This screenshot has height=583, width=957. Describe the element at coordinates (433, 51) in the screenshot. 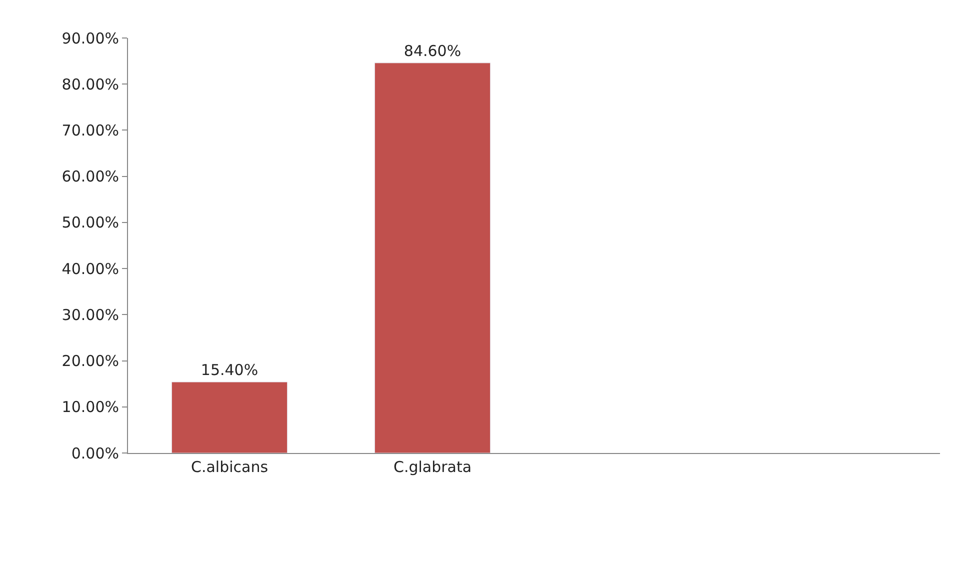

I see `data-label: 84.60%` at that location.